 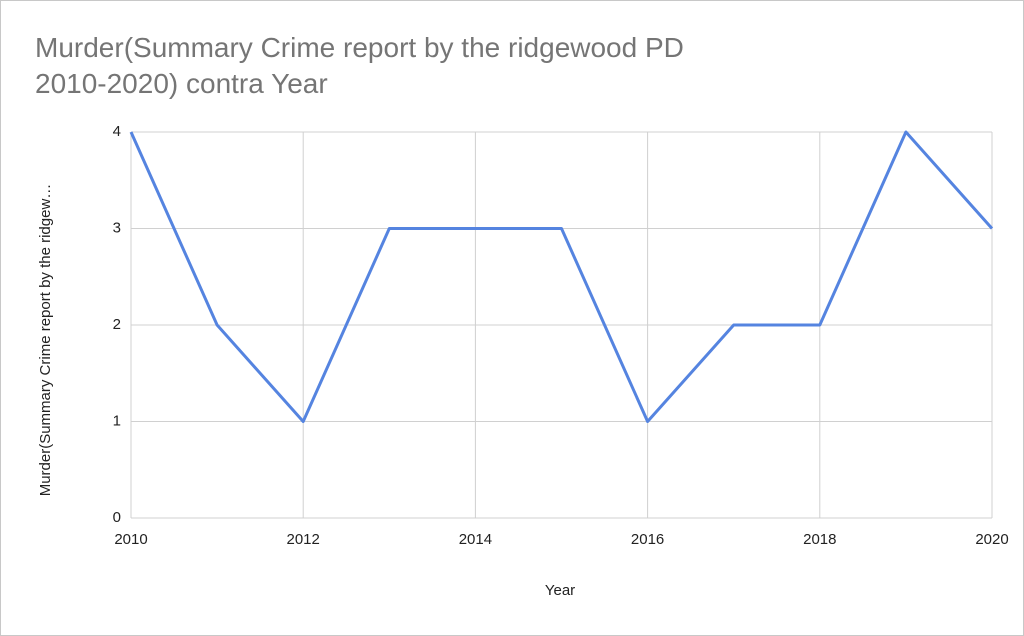 What do you see at coordinates (303, 539) in the screenshot?
I see `x-tick-label: 2012` at bounding box center [303, 539].